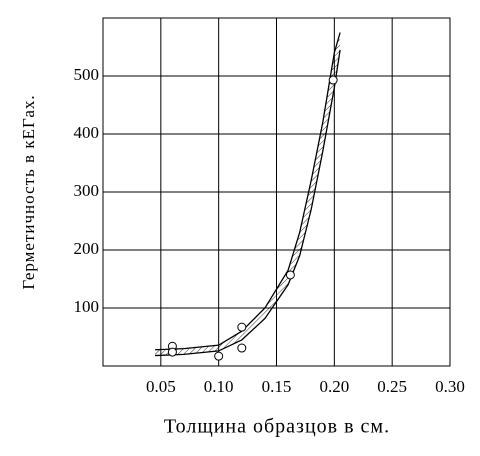 The width and height of the screenshot is (480, 456). I want to click on x-tick-label: 0.05, so click(161, 386).